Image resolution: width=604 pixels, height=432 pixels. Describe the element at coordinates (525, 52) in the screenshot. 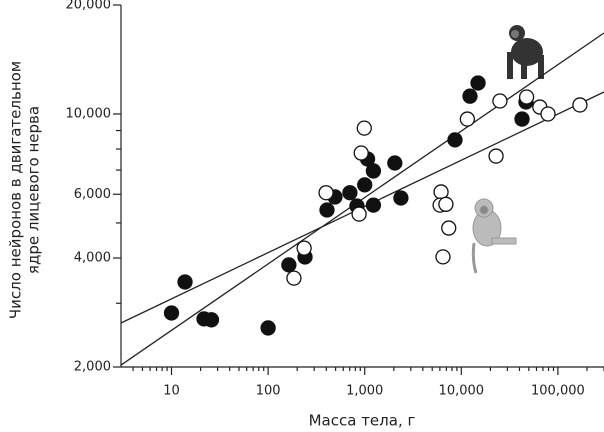

I see `chimpanzee-icon` at that location.